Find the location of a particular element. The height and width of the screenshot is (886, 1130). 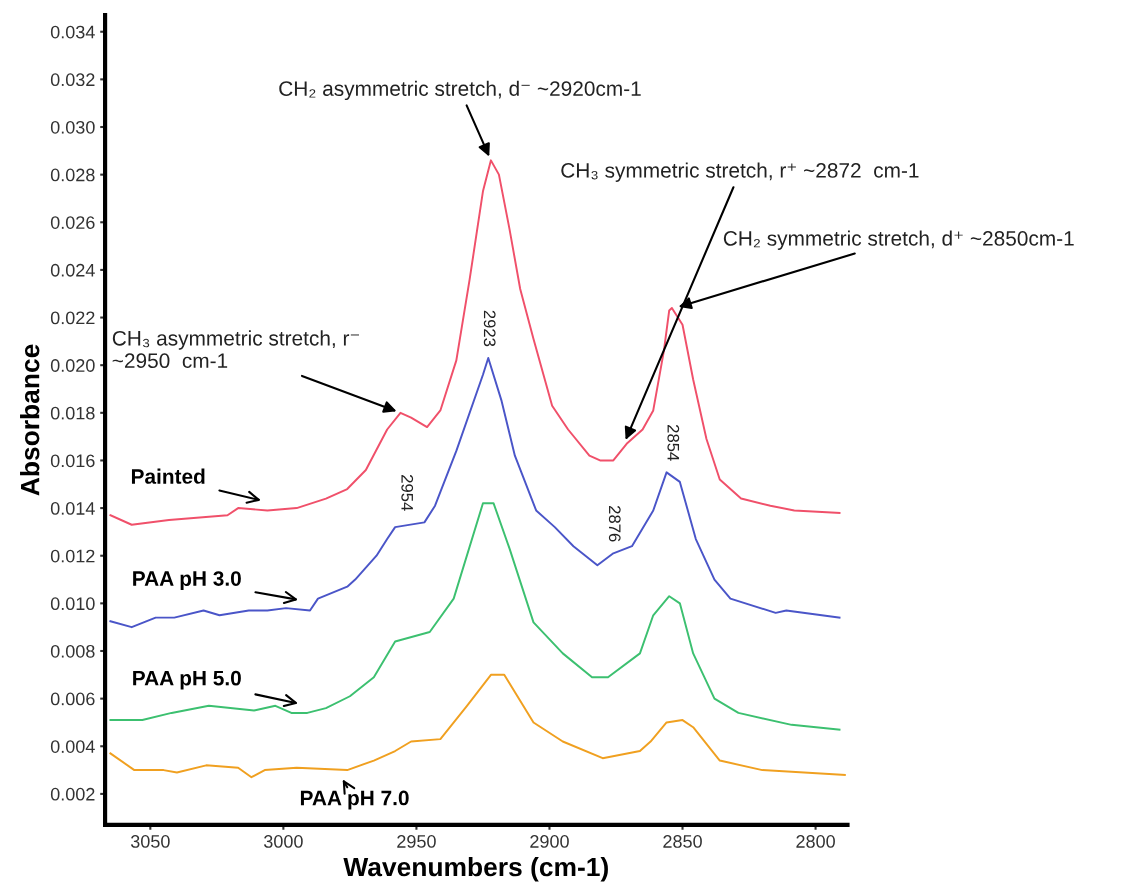

annotation: 2954 is located at coordinates (407, 493).